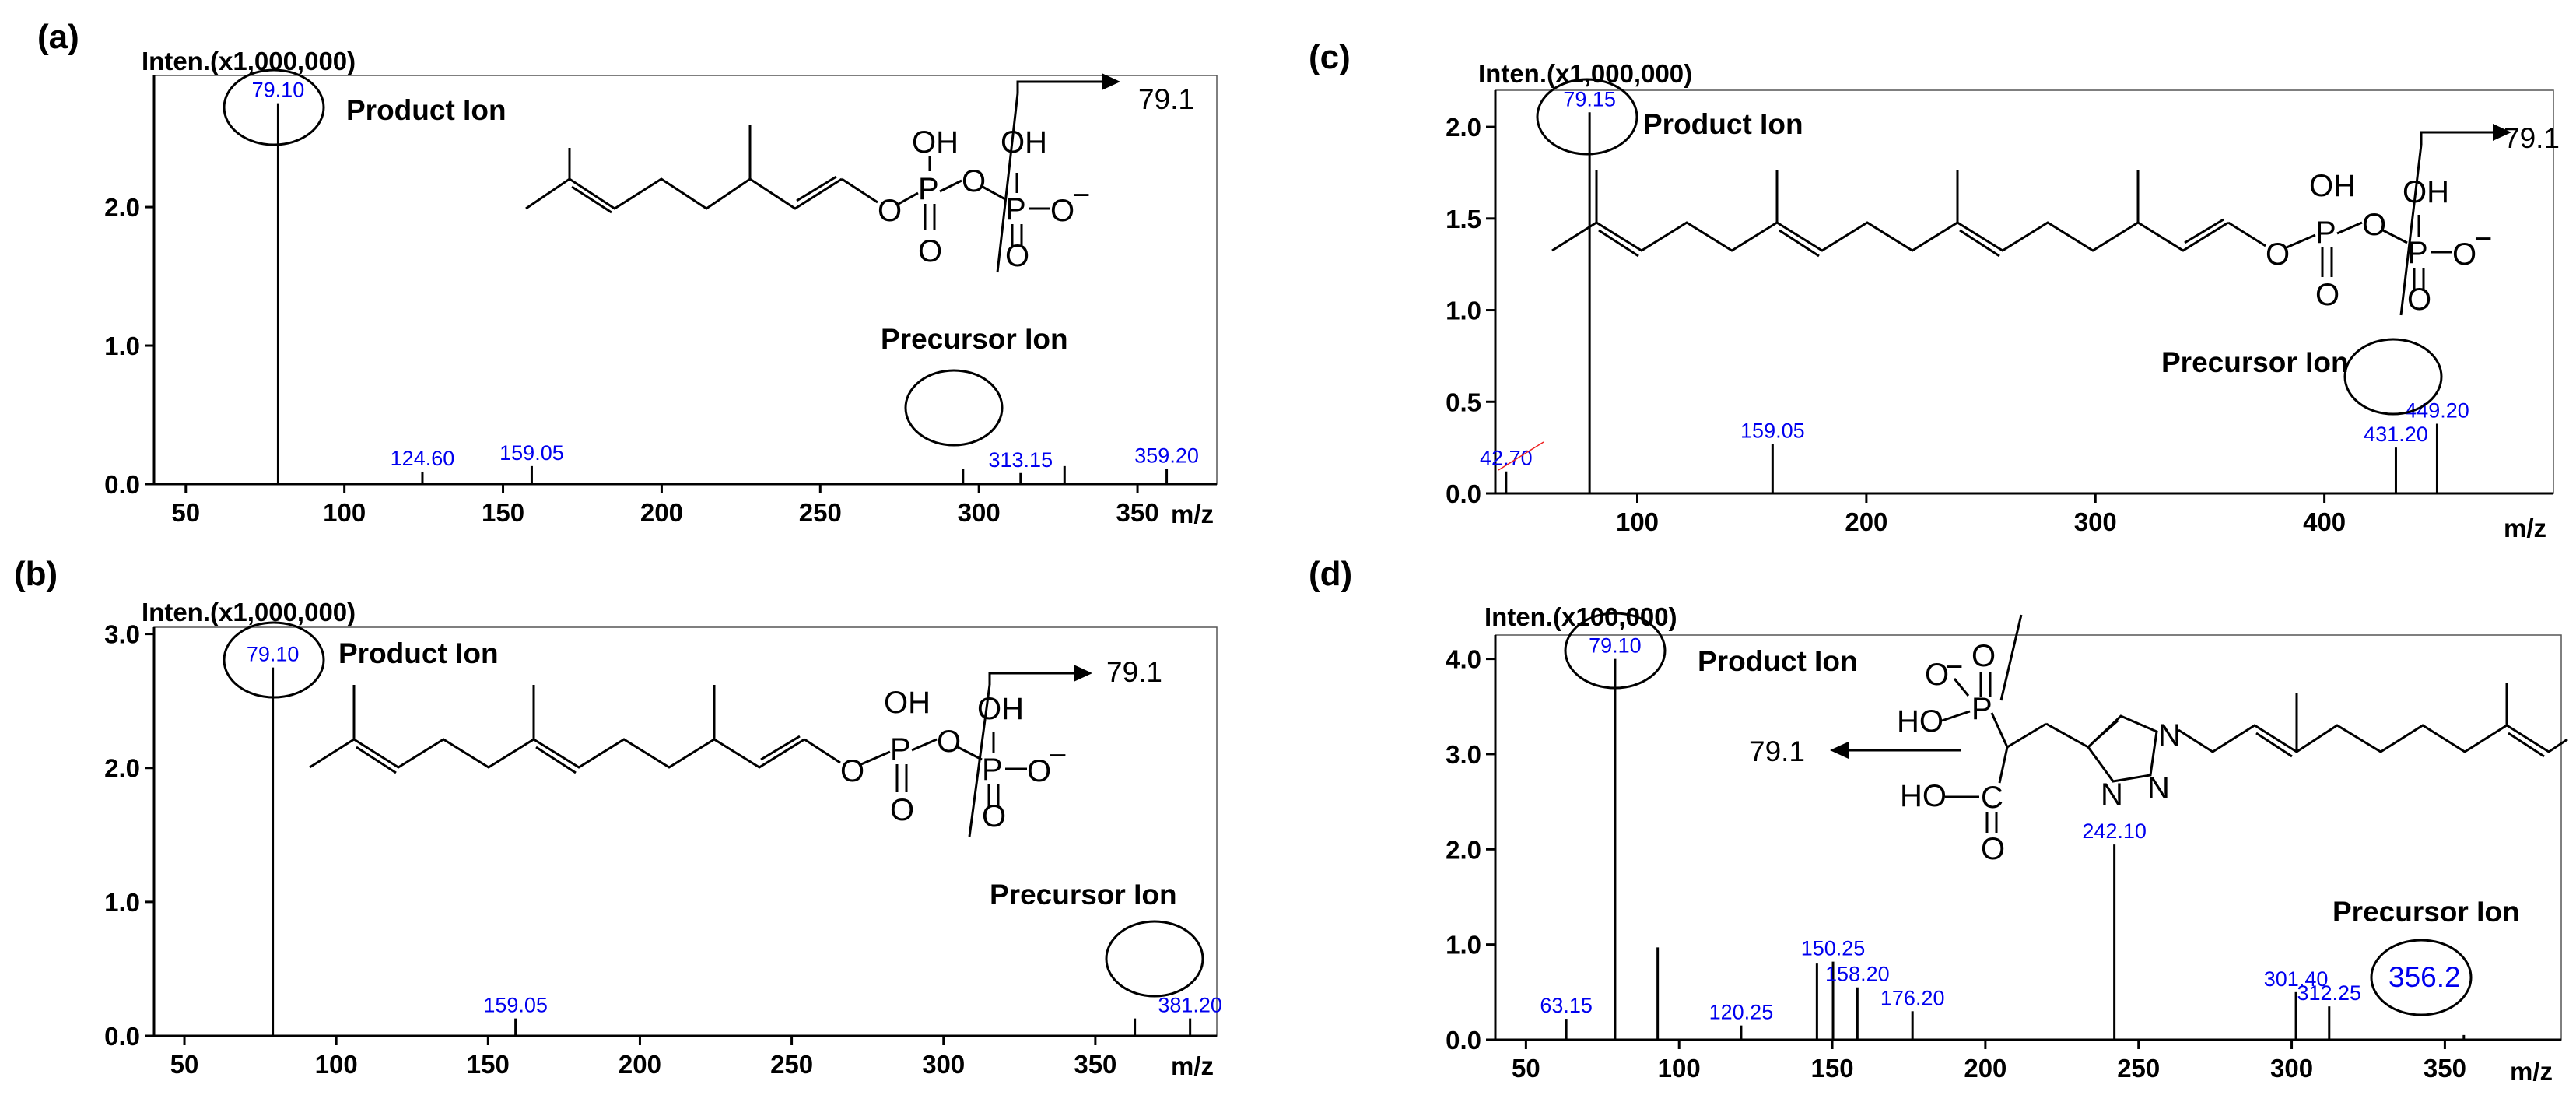 This screenshot has height=1102, width=2576. I want to click on triazole-phosphonate-structure: O O − HO P HO C O 79.1 N N, so click(2158, 740).